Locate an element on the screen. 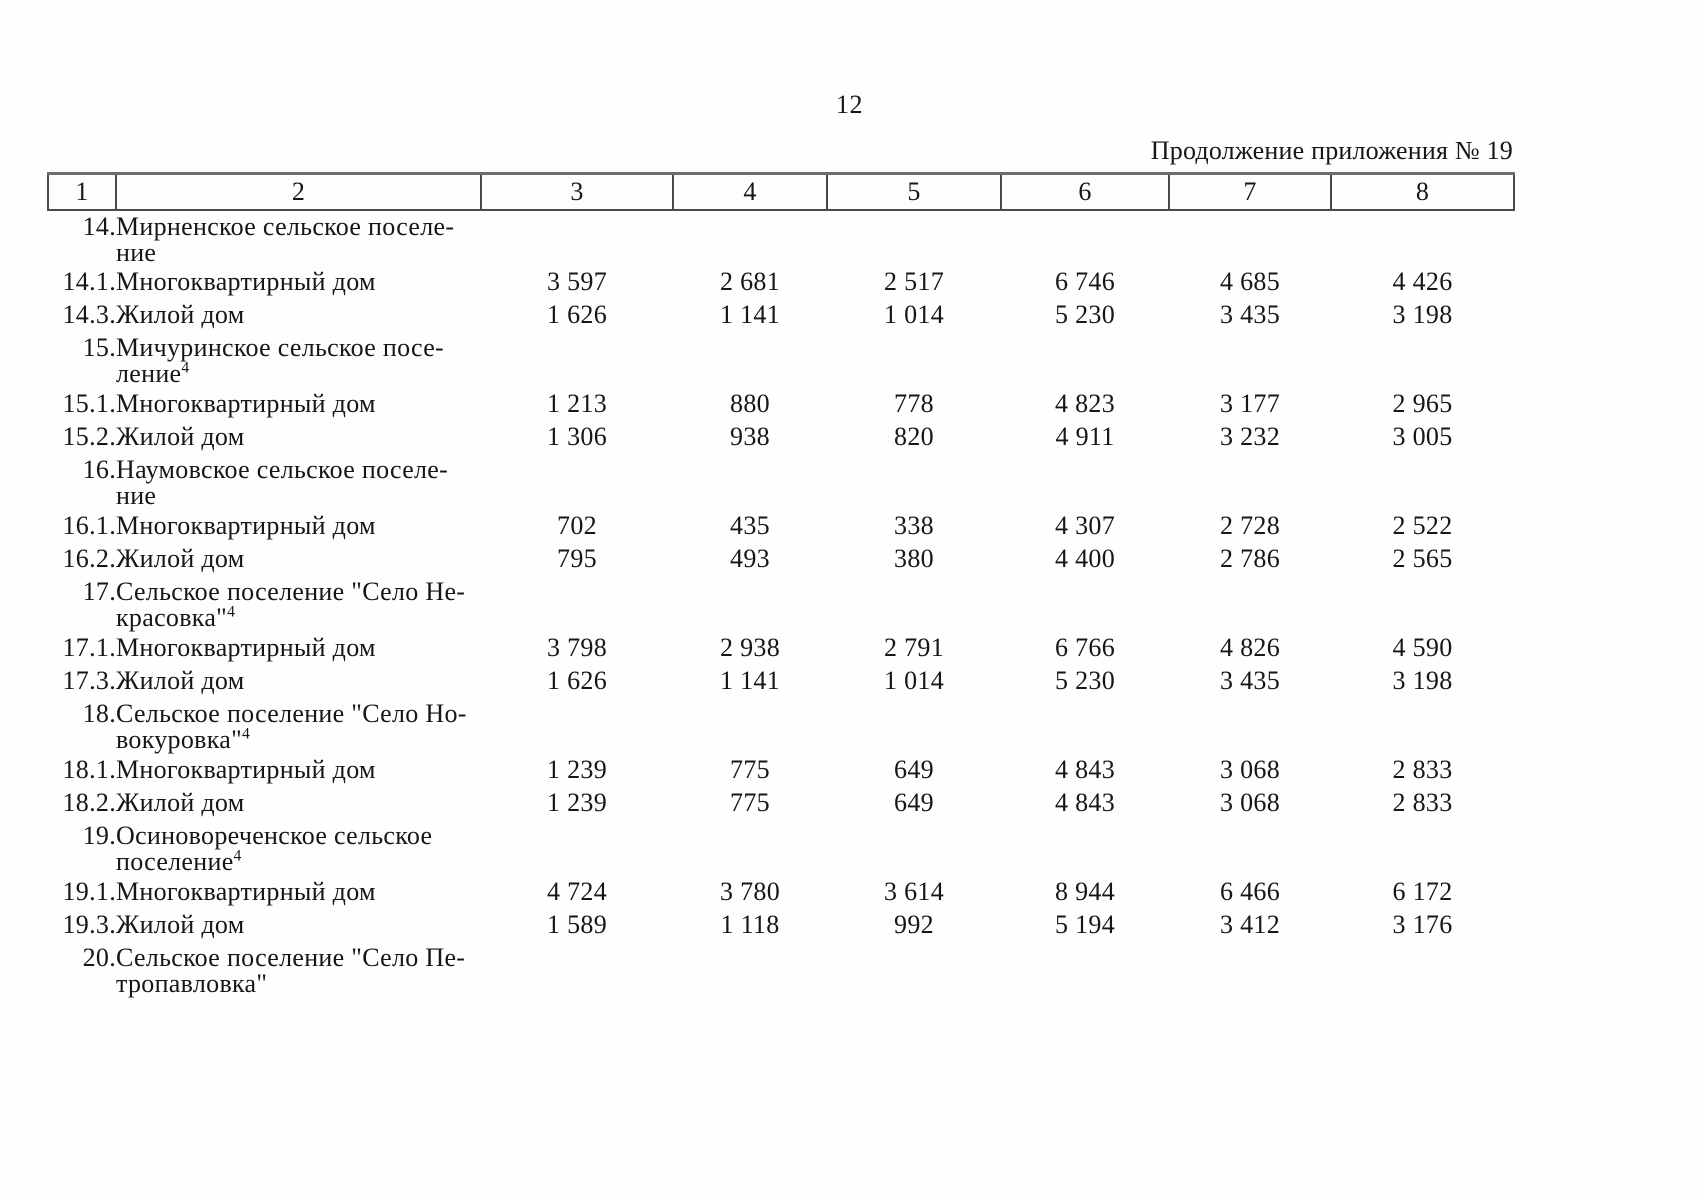 This screenshot has width=1699, height=1200. value-cell: 1 014 is located at coordinates (914, 680).